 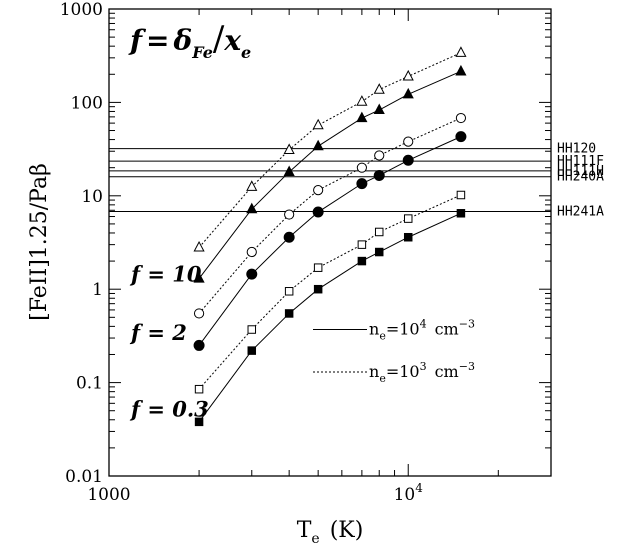 What do you see at coordinates (189, 40) in the screenshot?
I see `formula-label: f = δFe/xe` at bounding box center [189, 40].